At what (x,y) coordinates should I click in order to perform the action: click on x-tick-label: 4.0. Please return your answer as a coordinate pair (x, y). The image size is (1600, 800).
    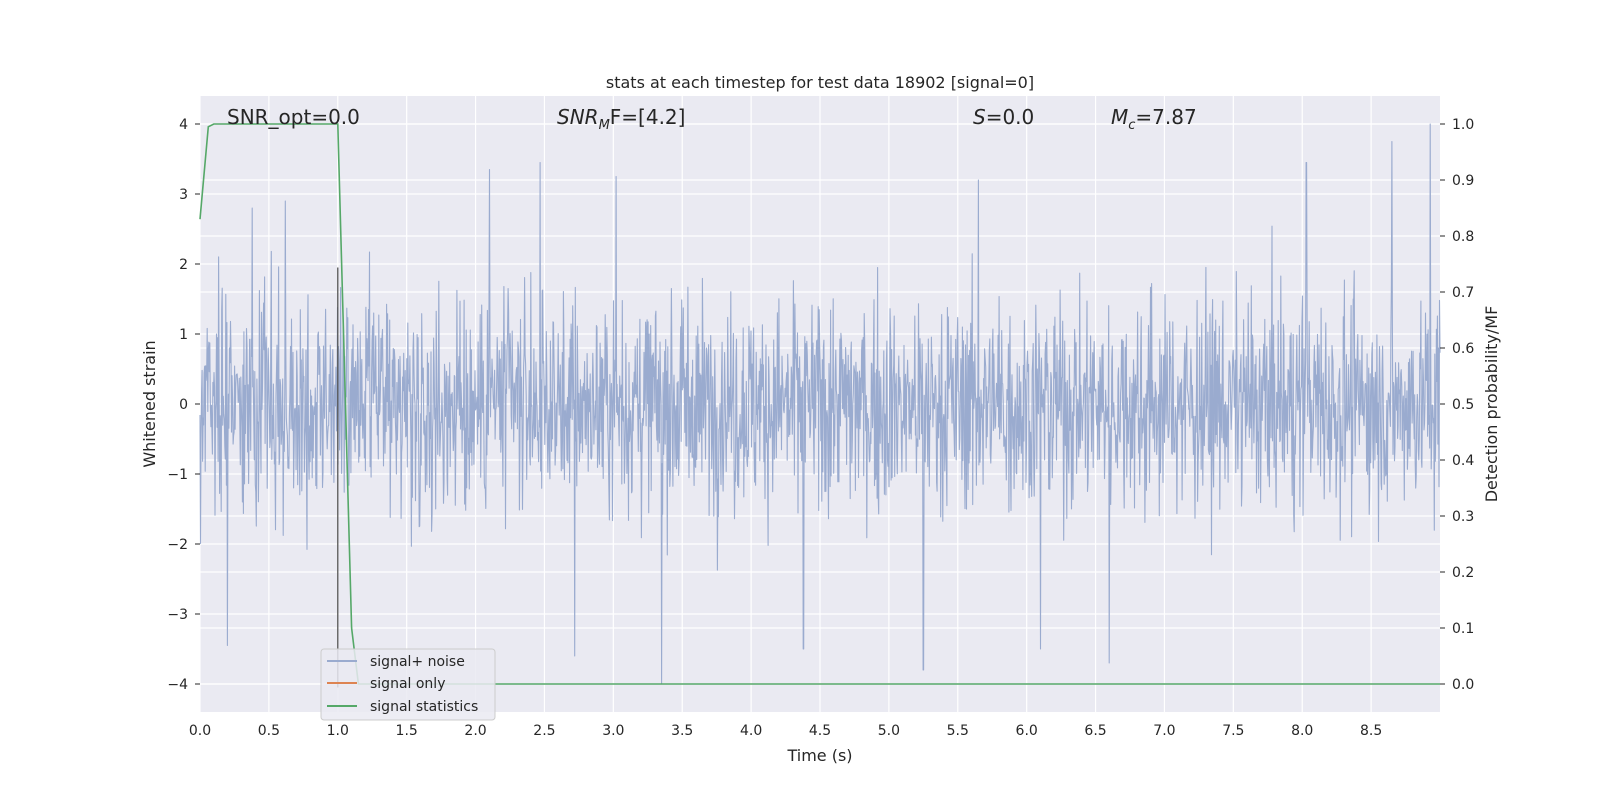
    Looking at the image, I should click on (751, 731).